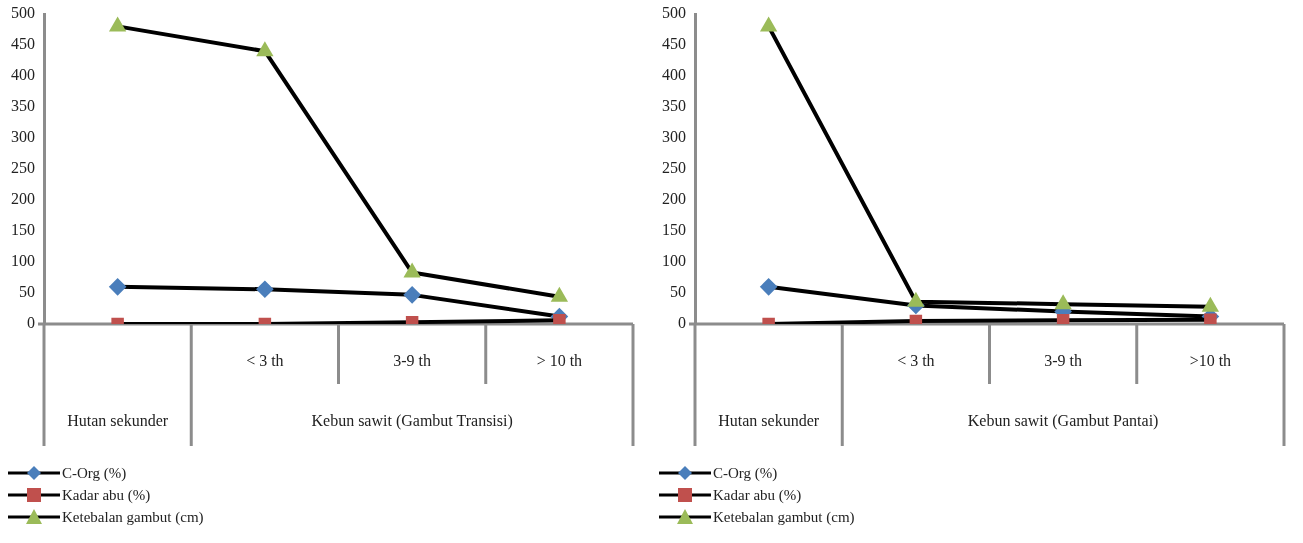 The width and height of the screenshot is (1303, 543). I want to click on text: Kebun sawit (Gambut Transisi), so click(412, 421).